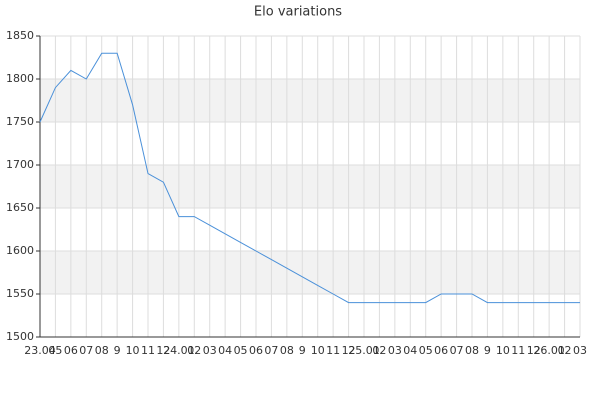  I want to click on chart-title: Elo variations, so click(298, 12).